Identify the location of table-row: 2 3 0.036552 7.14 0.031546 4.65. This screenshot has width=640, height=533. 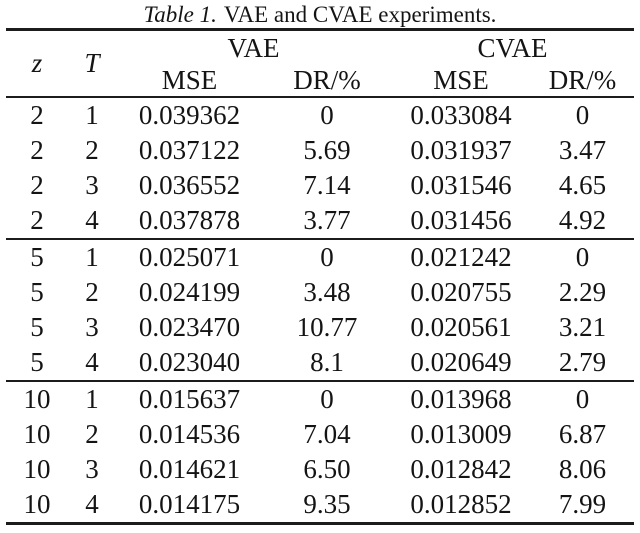
(320, 185).